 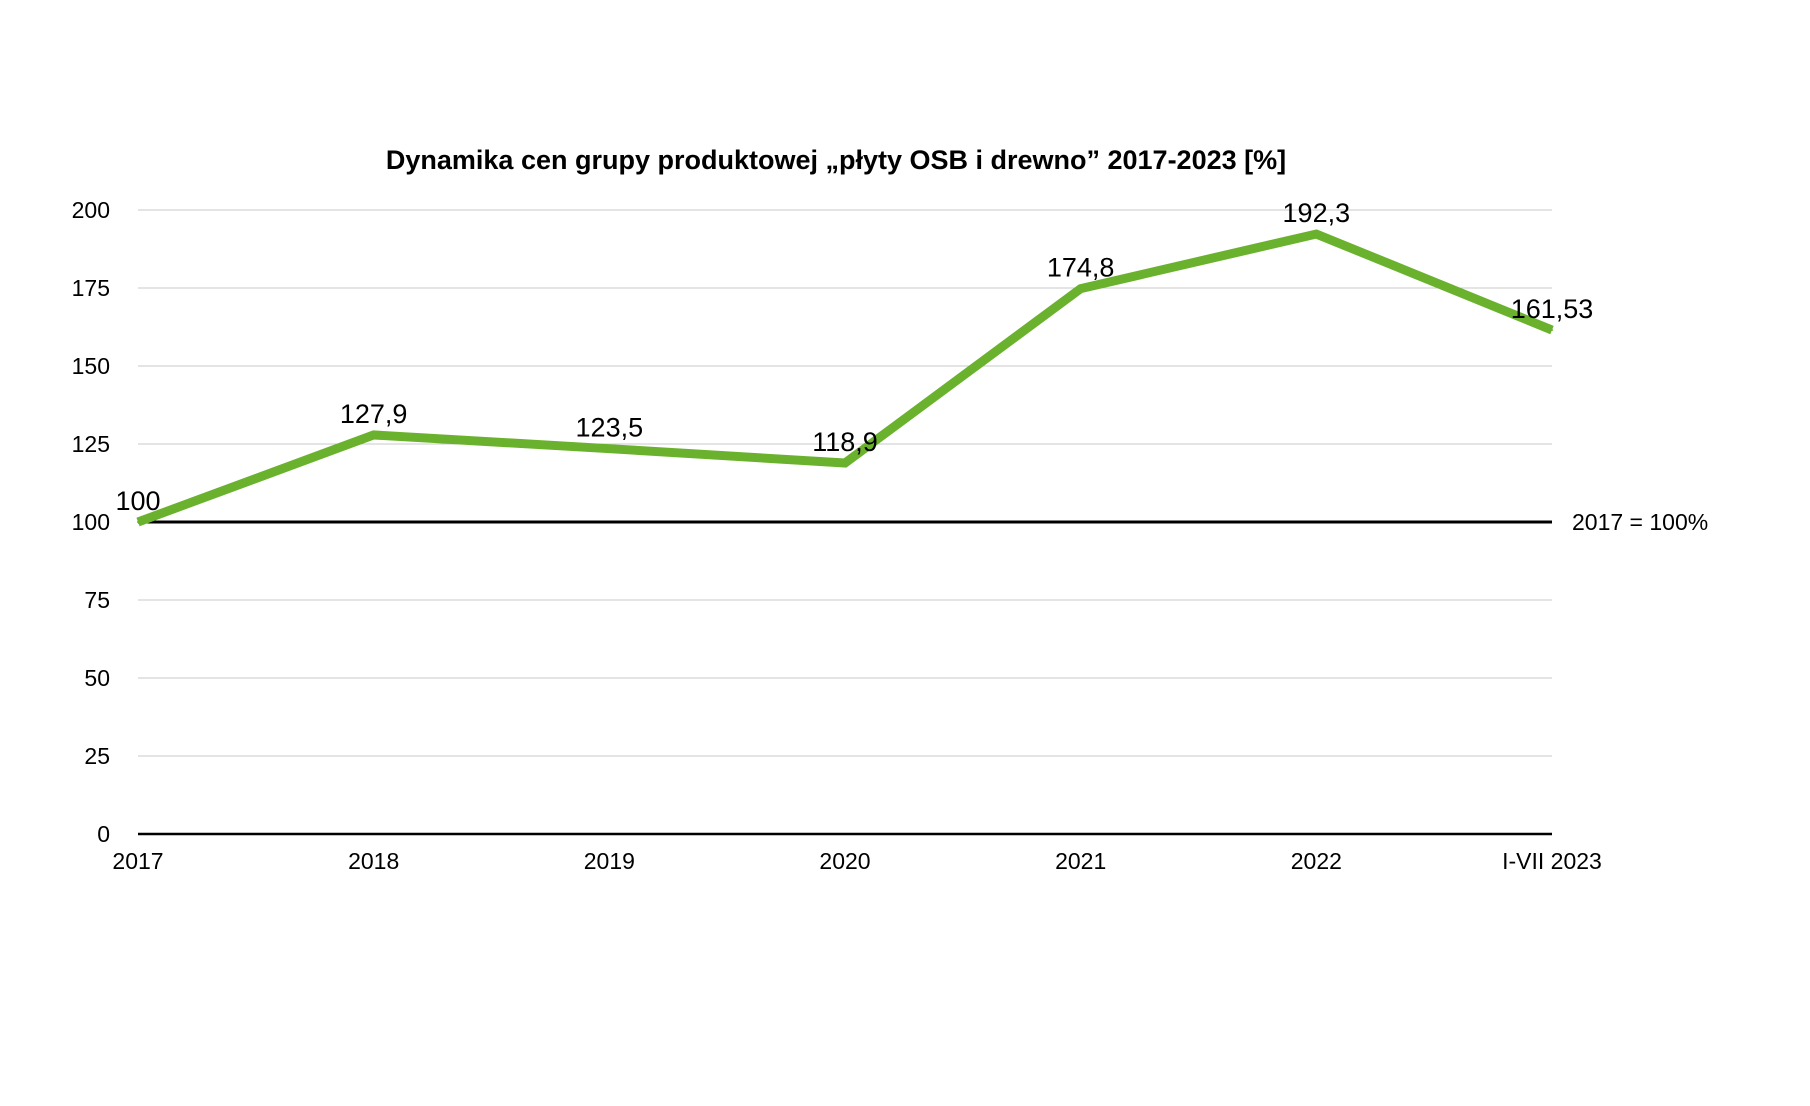 What do you see at coordinates (91, 210) in the screenshot?
I see `y-tick-label: 200` at bounding box center [91, 210].